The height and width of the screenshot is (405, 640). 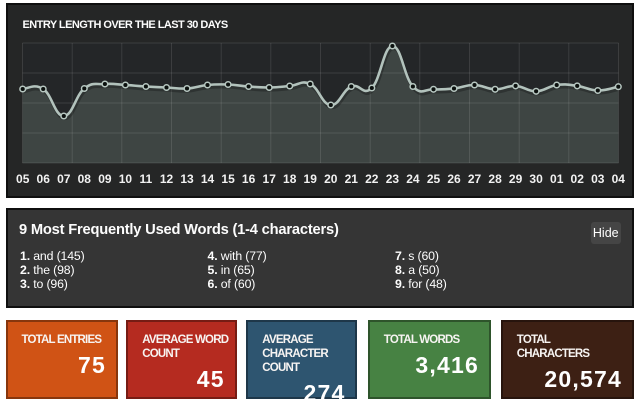 I want to click on svg-text: 25, so click(x=434, y=179).